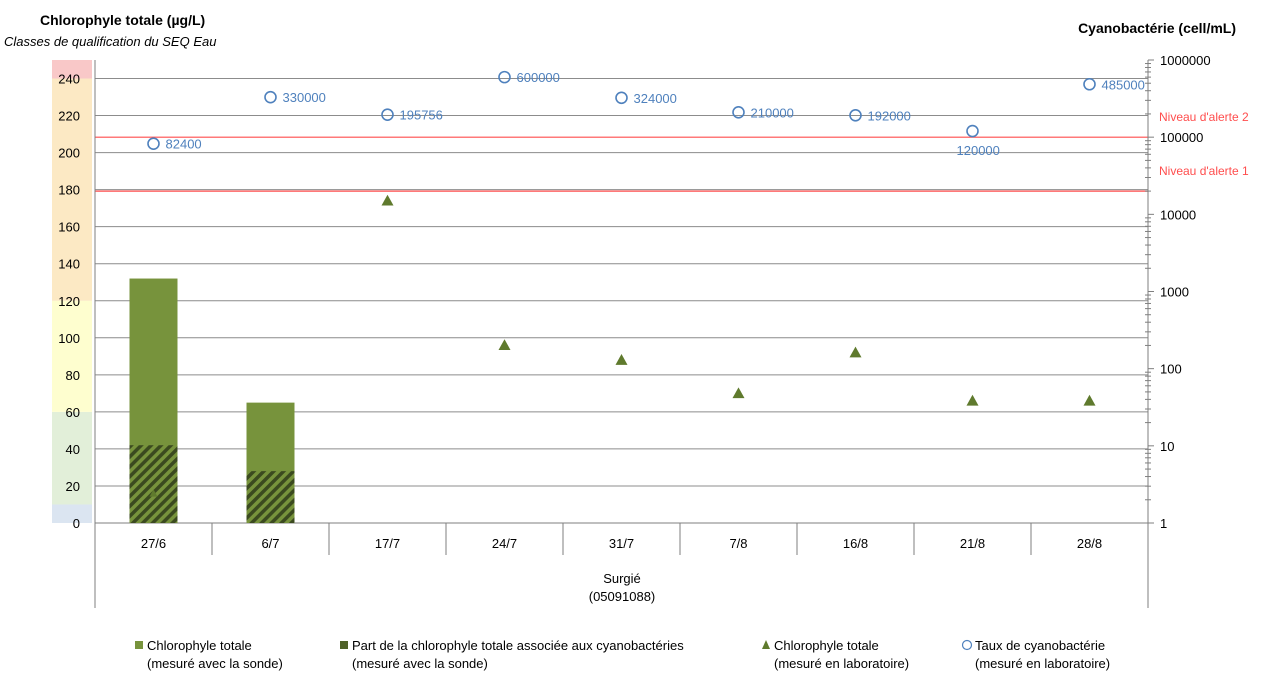 Image resolution: width=1262 pixels, height=673 pixels. What do you see at coordinates (1089, 543) in the screenshot?
I see `category-label: 28/8` at bounding box center [1089, 543].